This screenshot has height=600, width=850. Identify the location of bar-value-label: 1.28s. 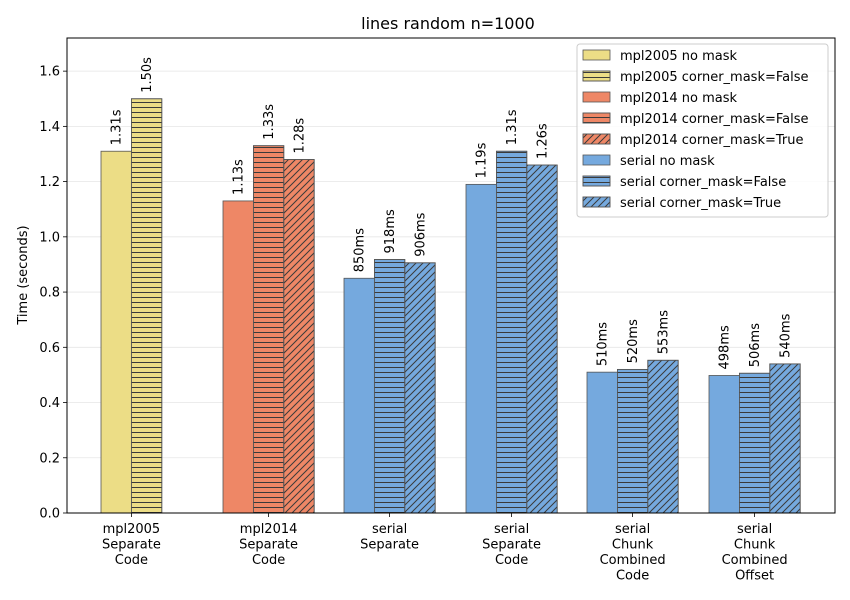
(300, 136).